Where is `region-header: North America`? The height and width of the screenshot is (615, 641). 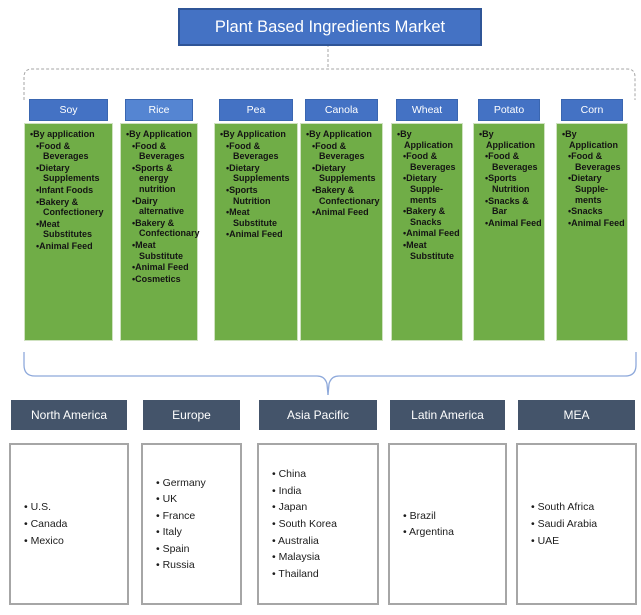 region-header: North America is located at coordinates (69, 415).